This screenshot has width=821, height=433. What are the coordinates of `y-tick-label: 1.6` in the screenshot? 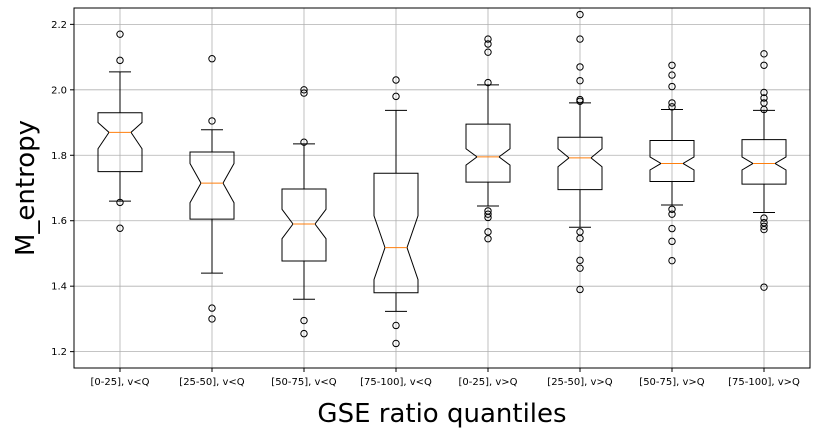 It's located at (59, 221).